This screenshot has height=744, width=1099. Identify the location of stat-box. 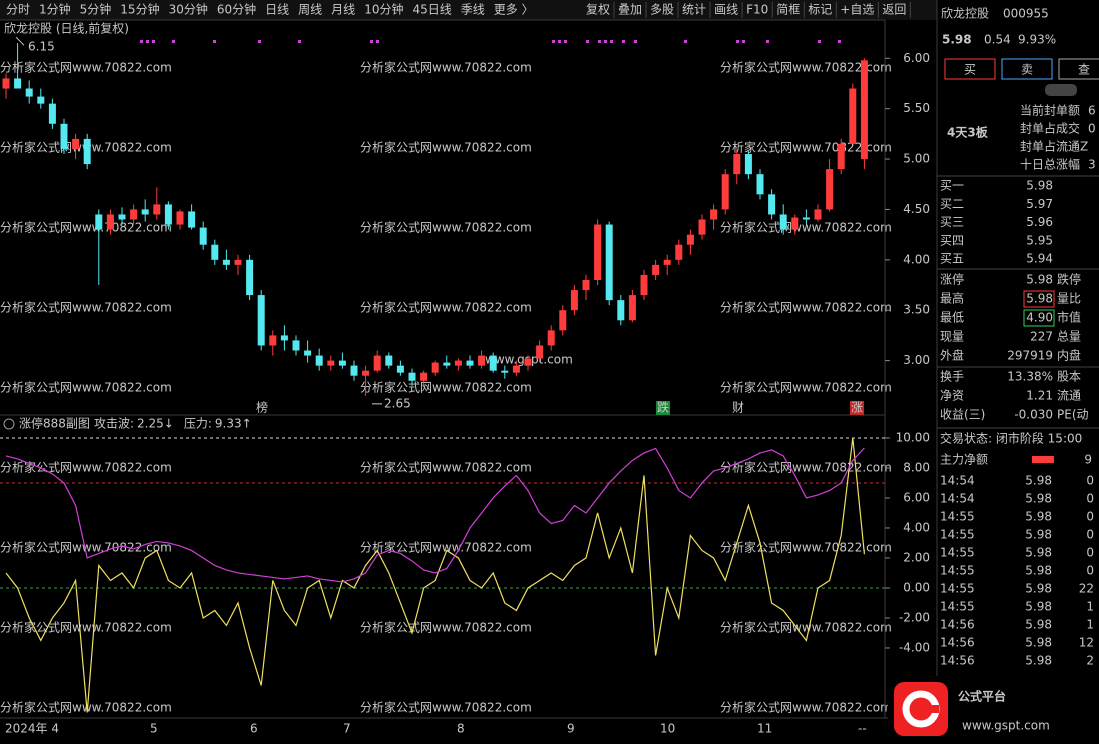
(1039, 318).